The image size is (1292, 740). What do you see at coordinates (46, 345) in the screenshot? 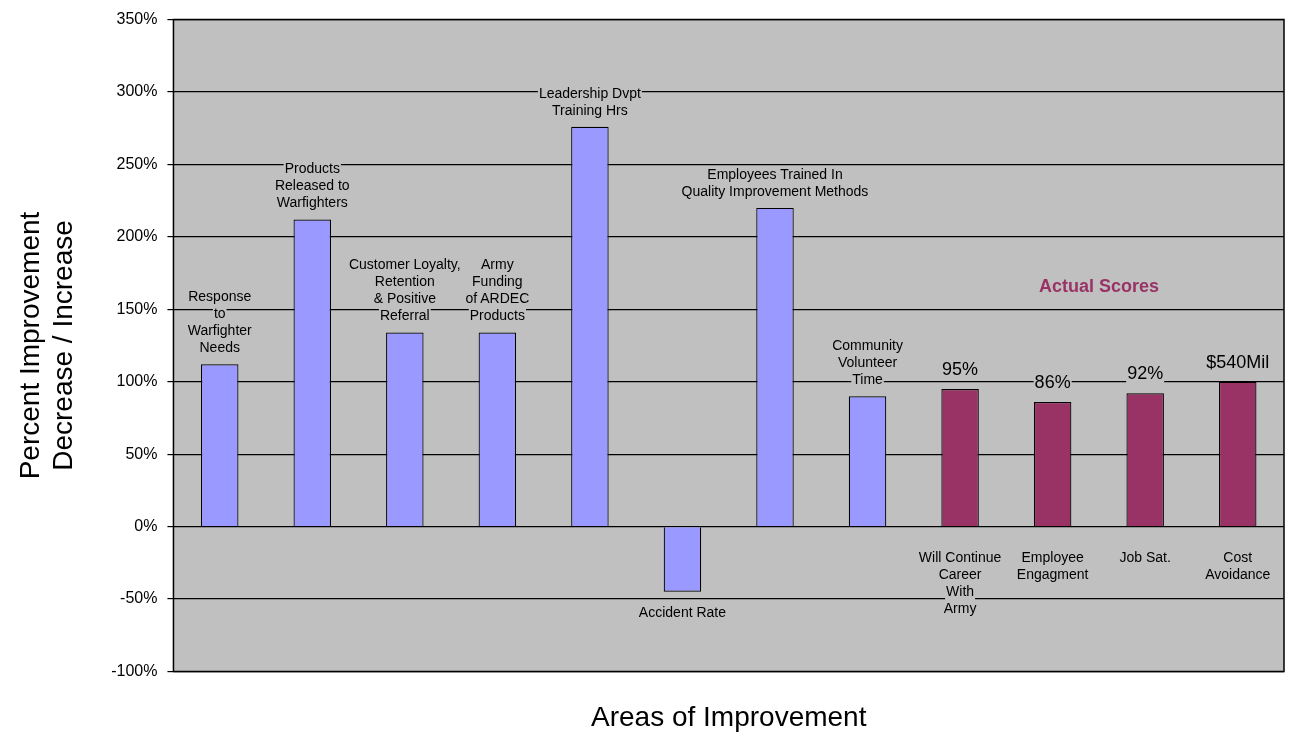
I see `y-axis-title: Percent Improvement Decrease / Increase` at bounding box center [46, 345].